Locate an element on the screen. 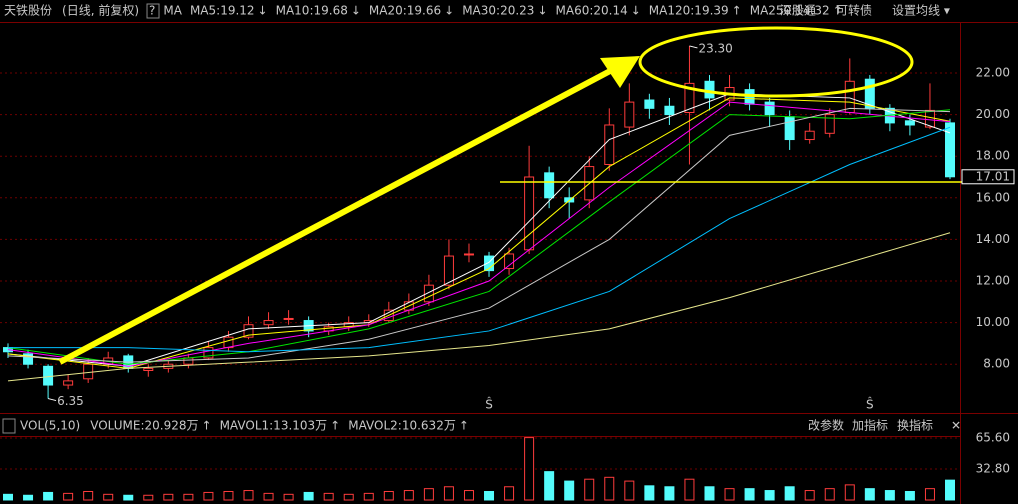 The width and height of the screenshot is (1018, 504). header-text: 天铁股份 is located at coordinates (28, 11).